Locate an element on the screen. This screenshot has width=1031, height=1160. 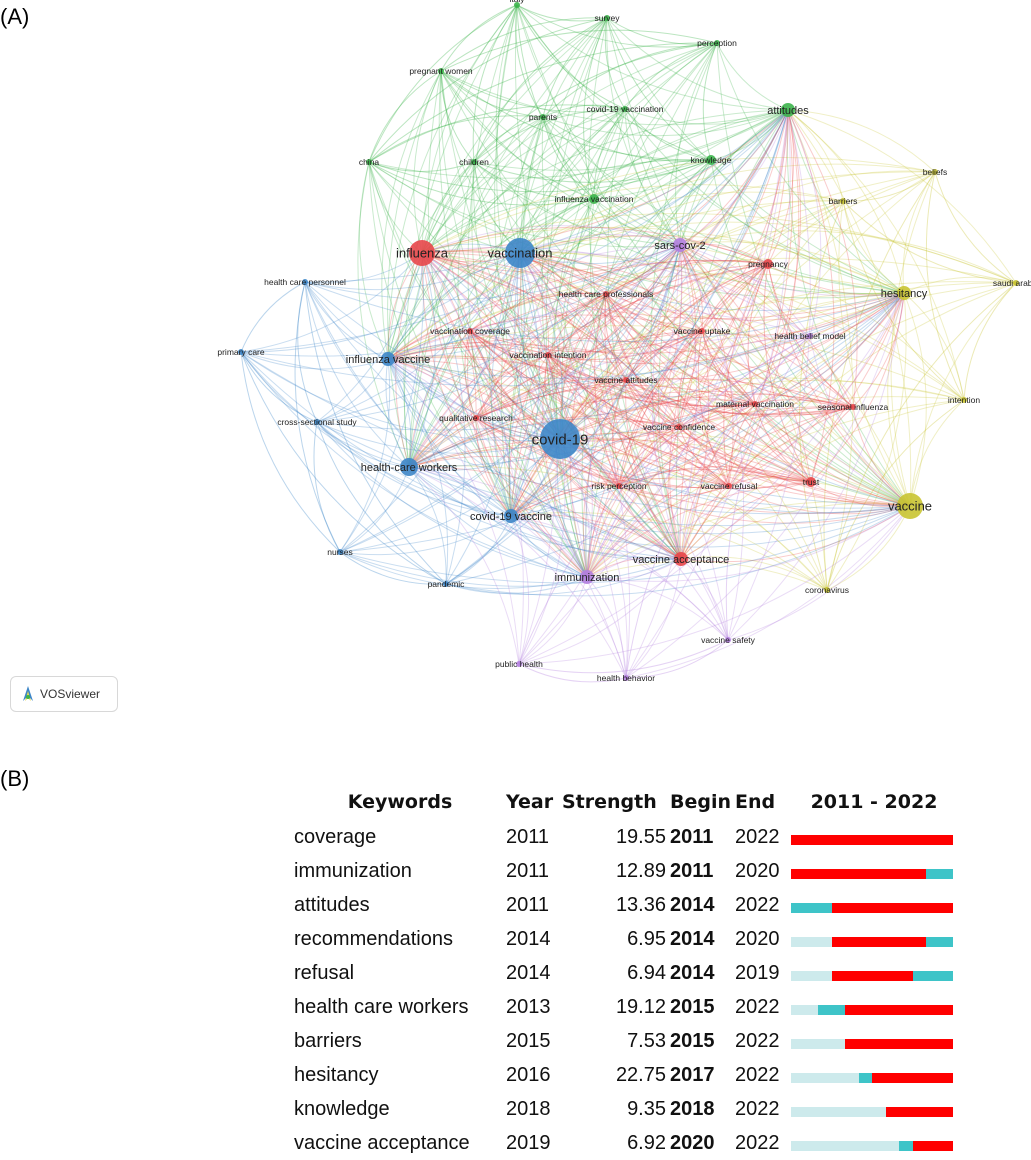
burst-year: 2016 is located at coordinates (528, 1074).